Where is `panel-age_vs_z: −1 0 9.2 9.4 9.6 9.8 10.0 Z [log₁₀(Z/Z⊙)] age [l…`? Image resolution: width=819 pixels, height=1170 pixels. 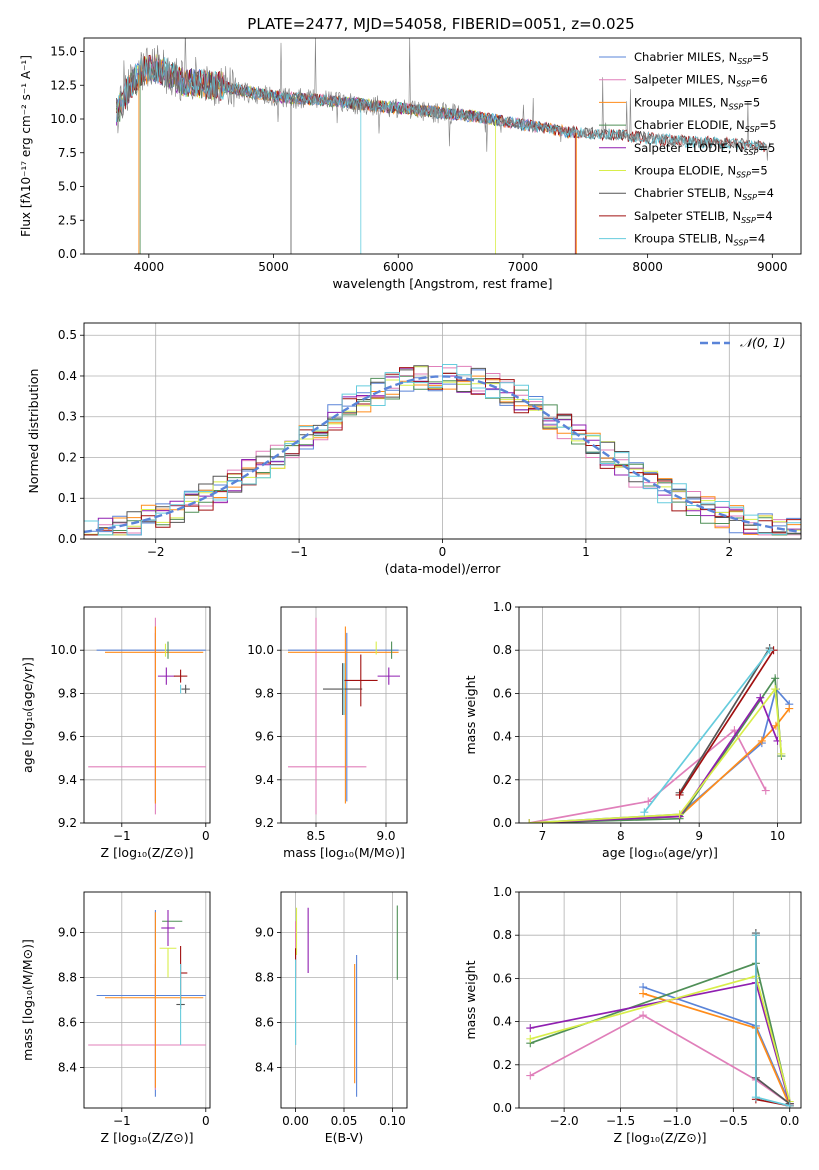 panel-age_vs_z: −1 0 9.2 9.4 9.6 9.8 10.0 Z [log₁₀(Z/Z⊙)] age [l… is located at coordinates (115, 733).